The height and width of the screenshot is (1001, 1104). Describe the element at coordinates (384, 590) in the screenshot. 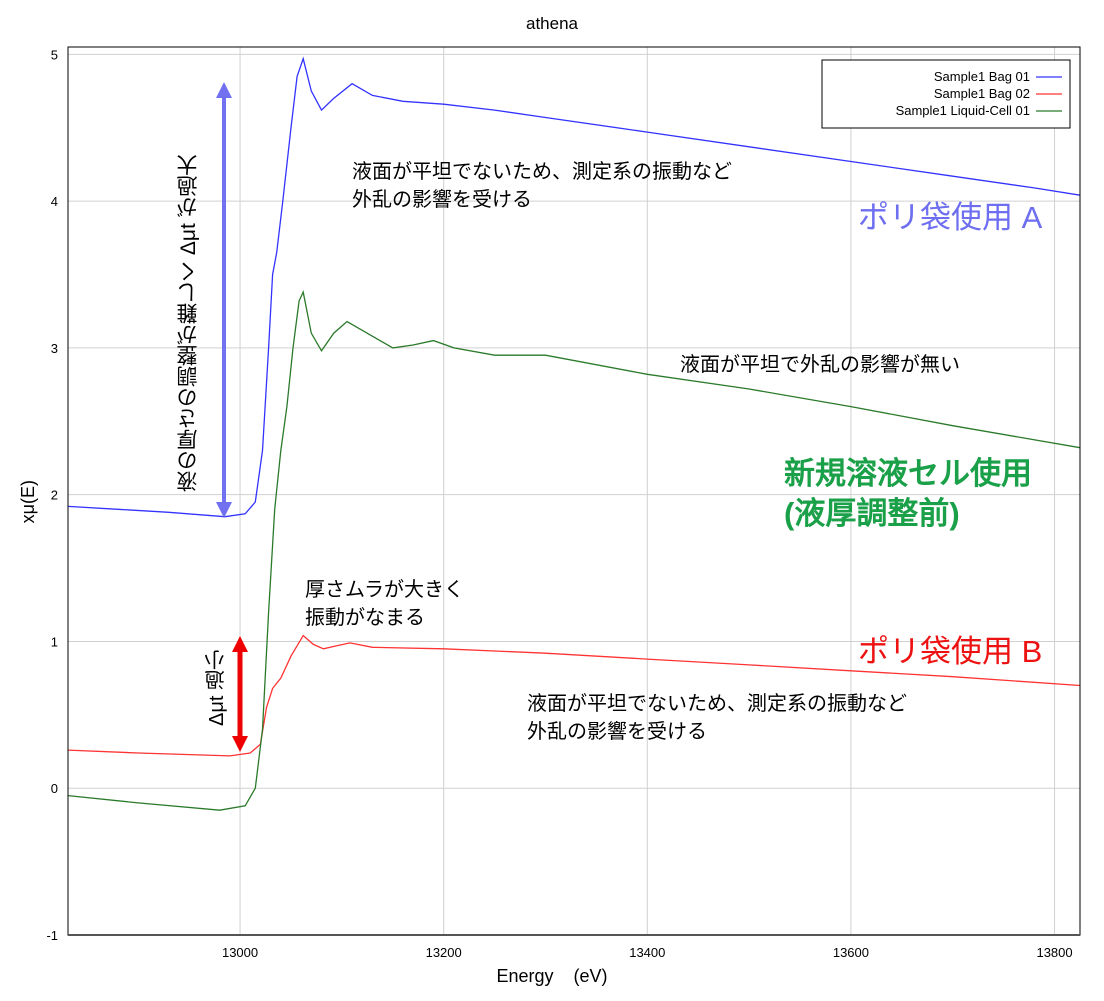

I see `red-note-top-line-1: 厚さムラが大きく` at that location.